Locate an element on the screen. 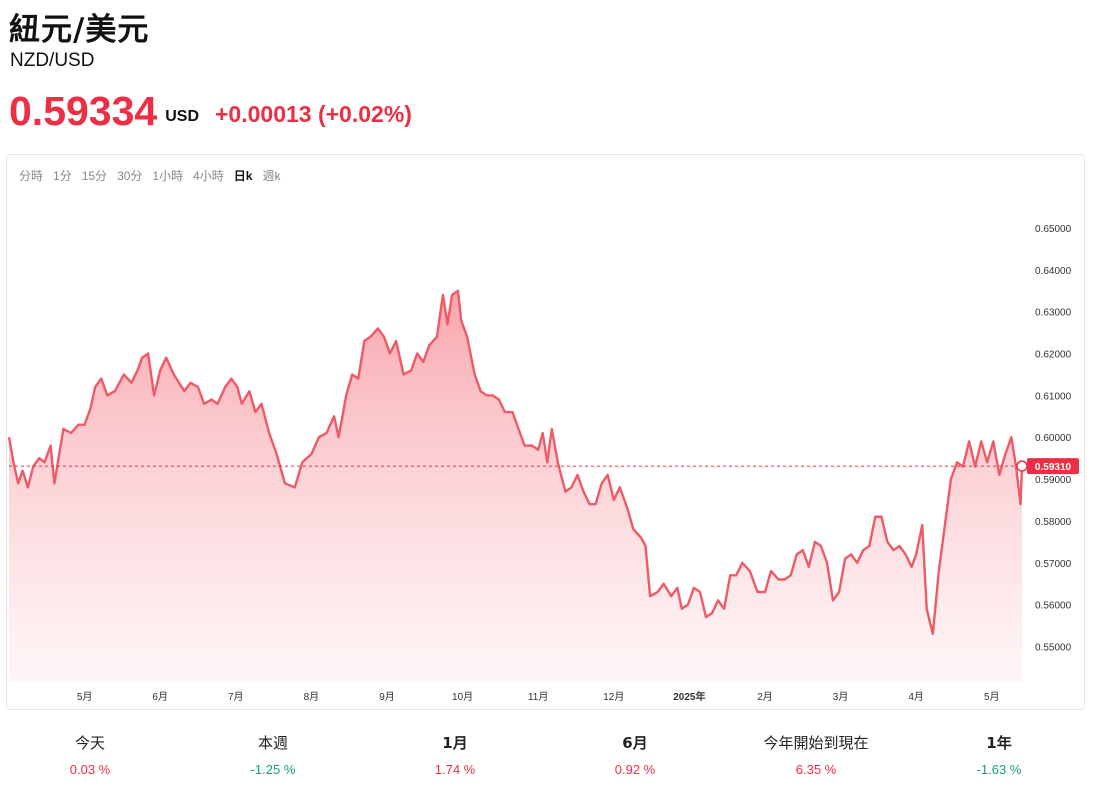 This screenshot has height=790, width=1097. stat-value: -1.63 % is located at coordinates (999, 769).